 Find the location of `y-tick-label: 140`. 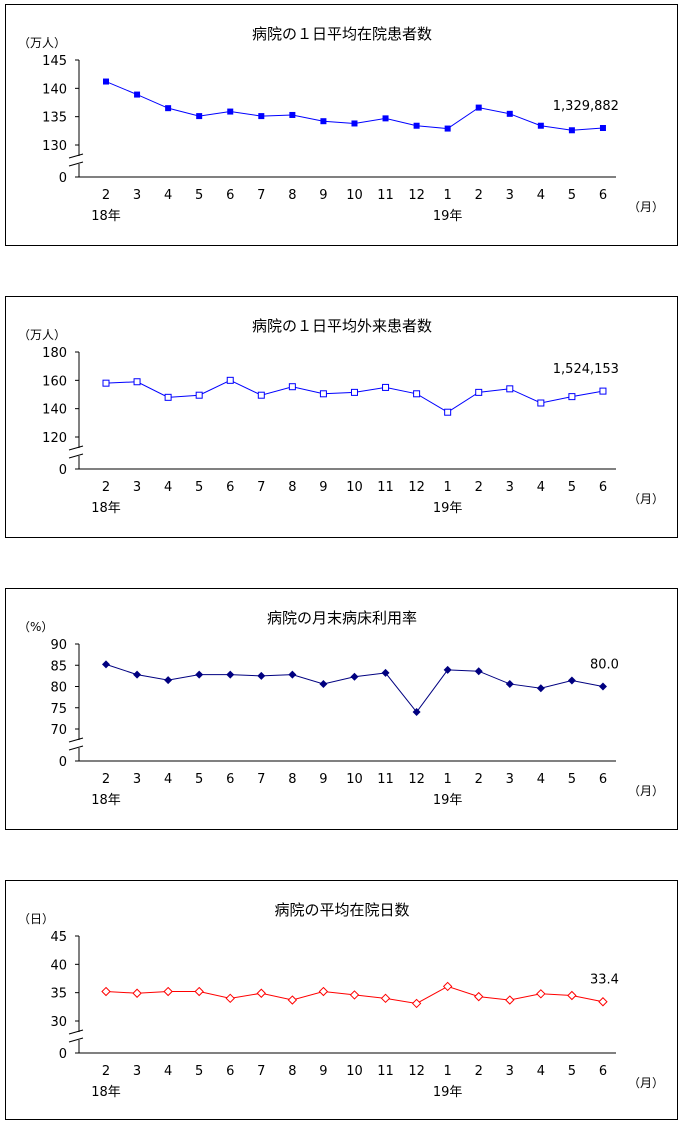

y-tick-label: 140 is located at coordinates (54, 410).